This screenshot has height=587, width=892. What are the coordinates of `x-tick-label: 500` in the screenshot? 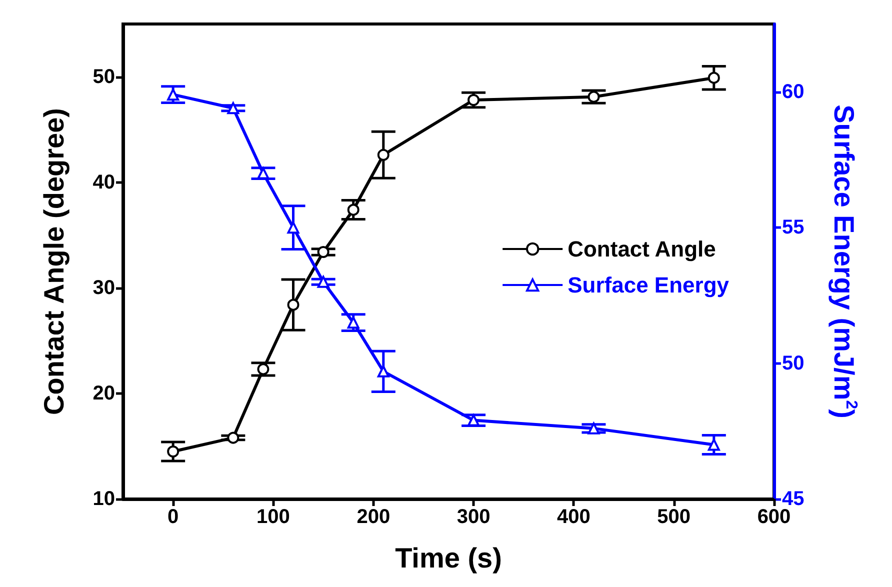 It's located at (674, 517).